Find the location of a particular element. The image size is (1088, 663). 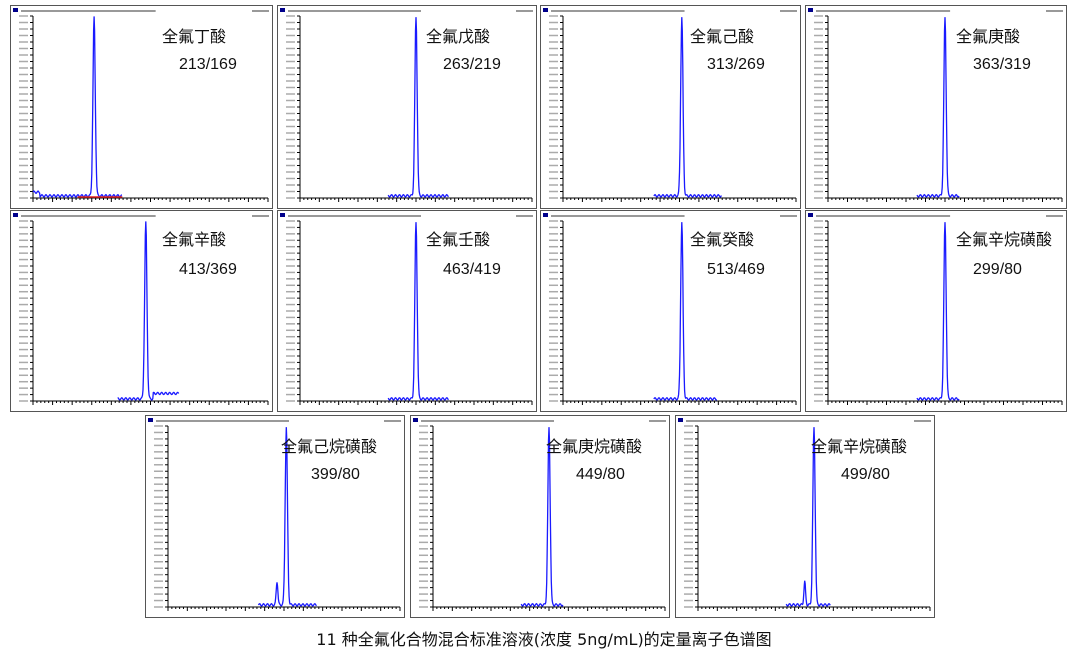

ion-transition: 463/419 is located at coordinates (472, 269).